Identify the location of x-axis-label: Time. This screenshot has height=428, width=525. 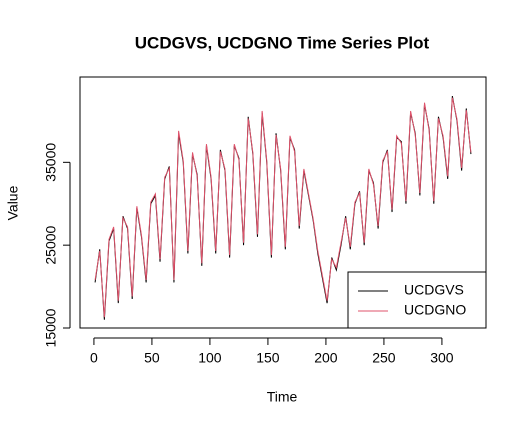
(282, 397).